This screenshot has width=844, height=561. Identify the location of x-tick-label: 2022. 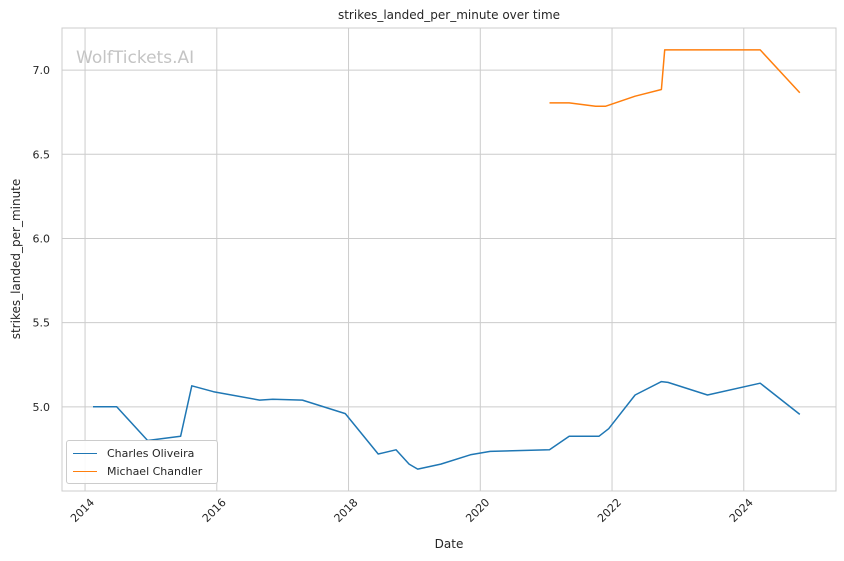
(609, 510).